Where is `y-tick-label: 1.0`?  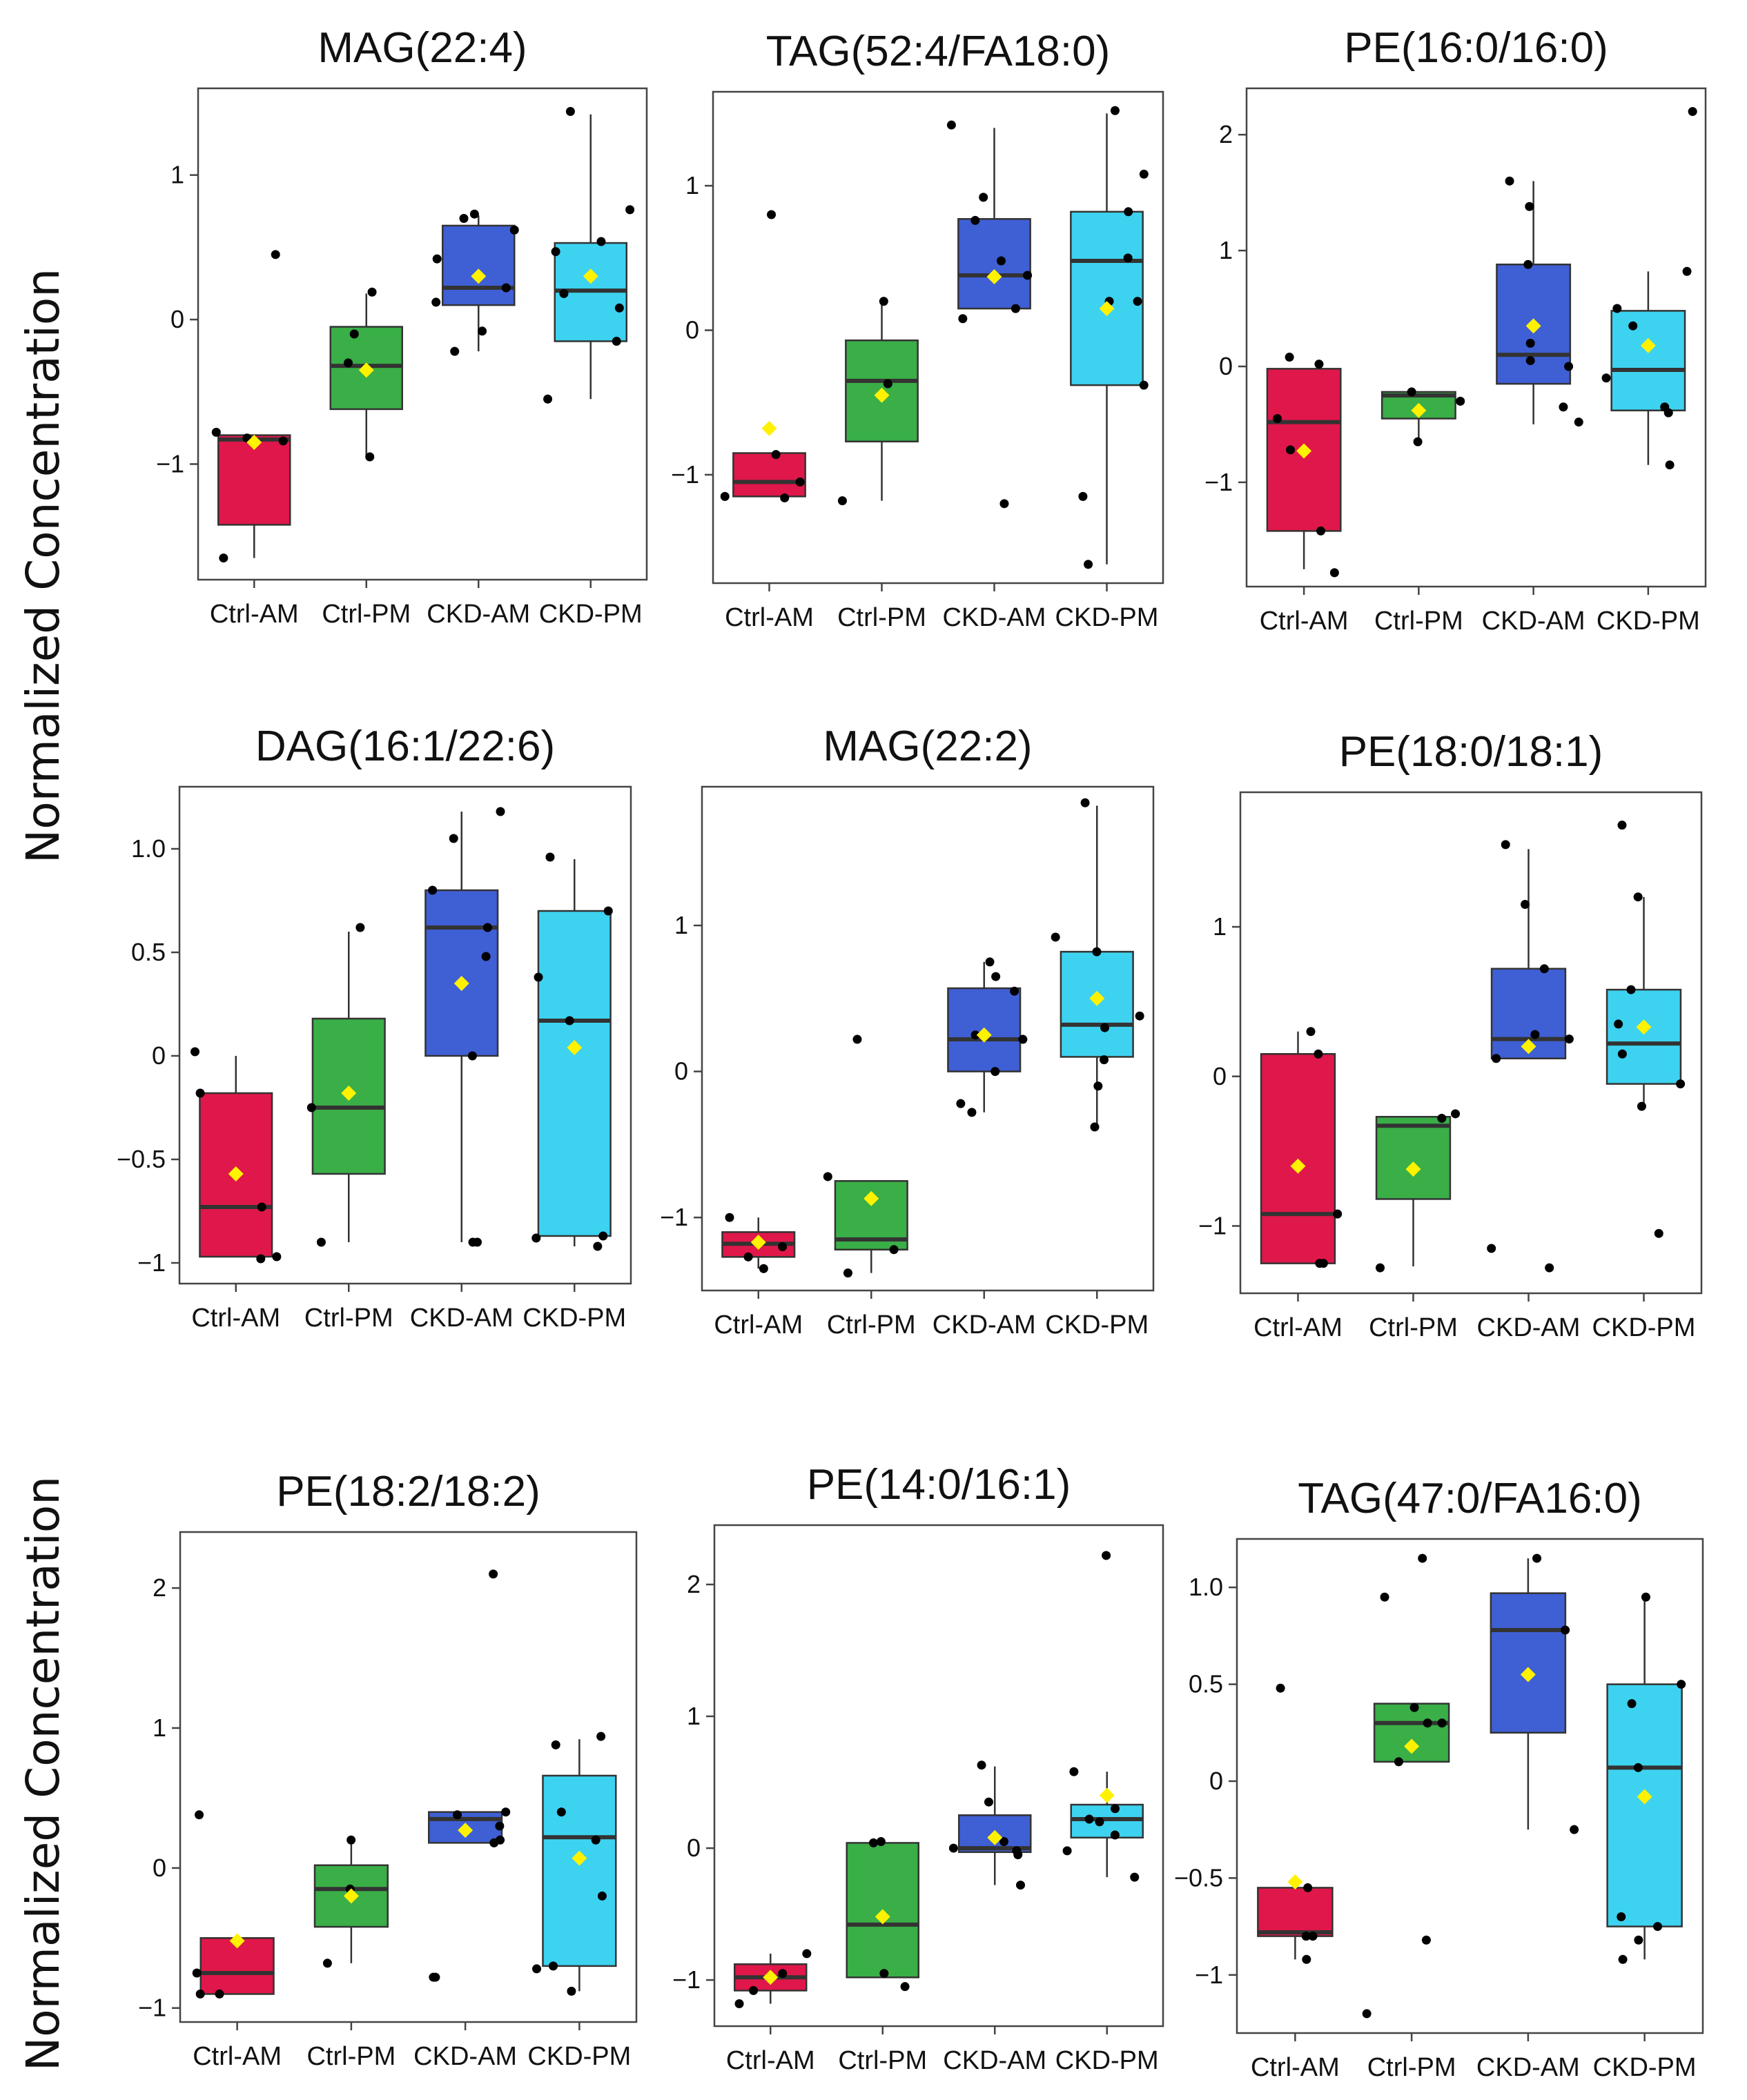
y-tick-label: 1.0 is located at coordinates (148, 849).